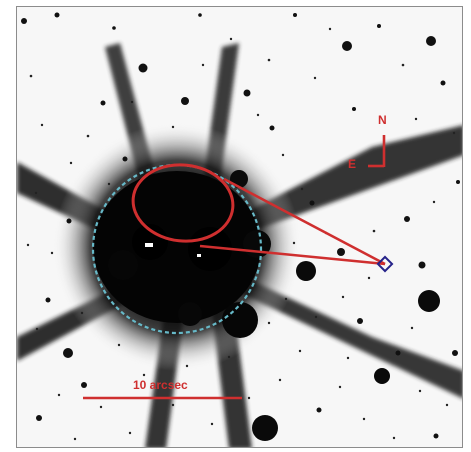  What do you see at coordinates (262, 218) in the screenshot?
I see `highlight-overlay` at bounding box center [262, 218].